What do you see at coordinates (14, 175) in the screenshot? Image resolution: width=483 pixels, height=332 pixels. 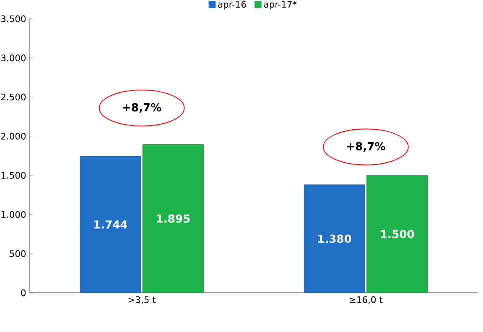 I see `y-tick-label: 1.500` at bounding box center [14, 175].